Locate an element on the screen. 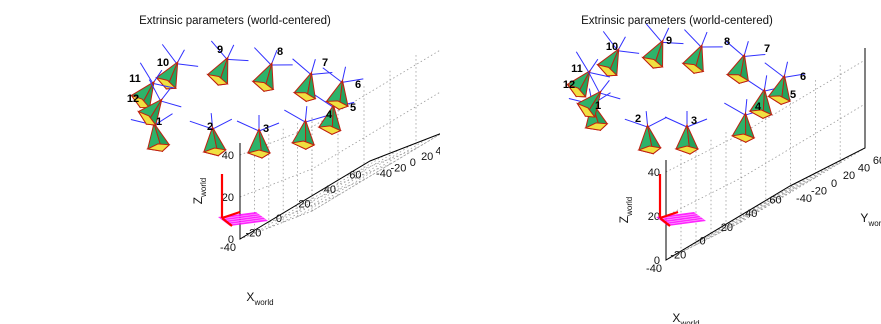 The width and height of the screenshot is (881, 324). y-tick-label: -20 is located at coordinates (819, 191).